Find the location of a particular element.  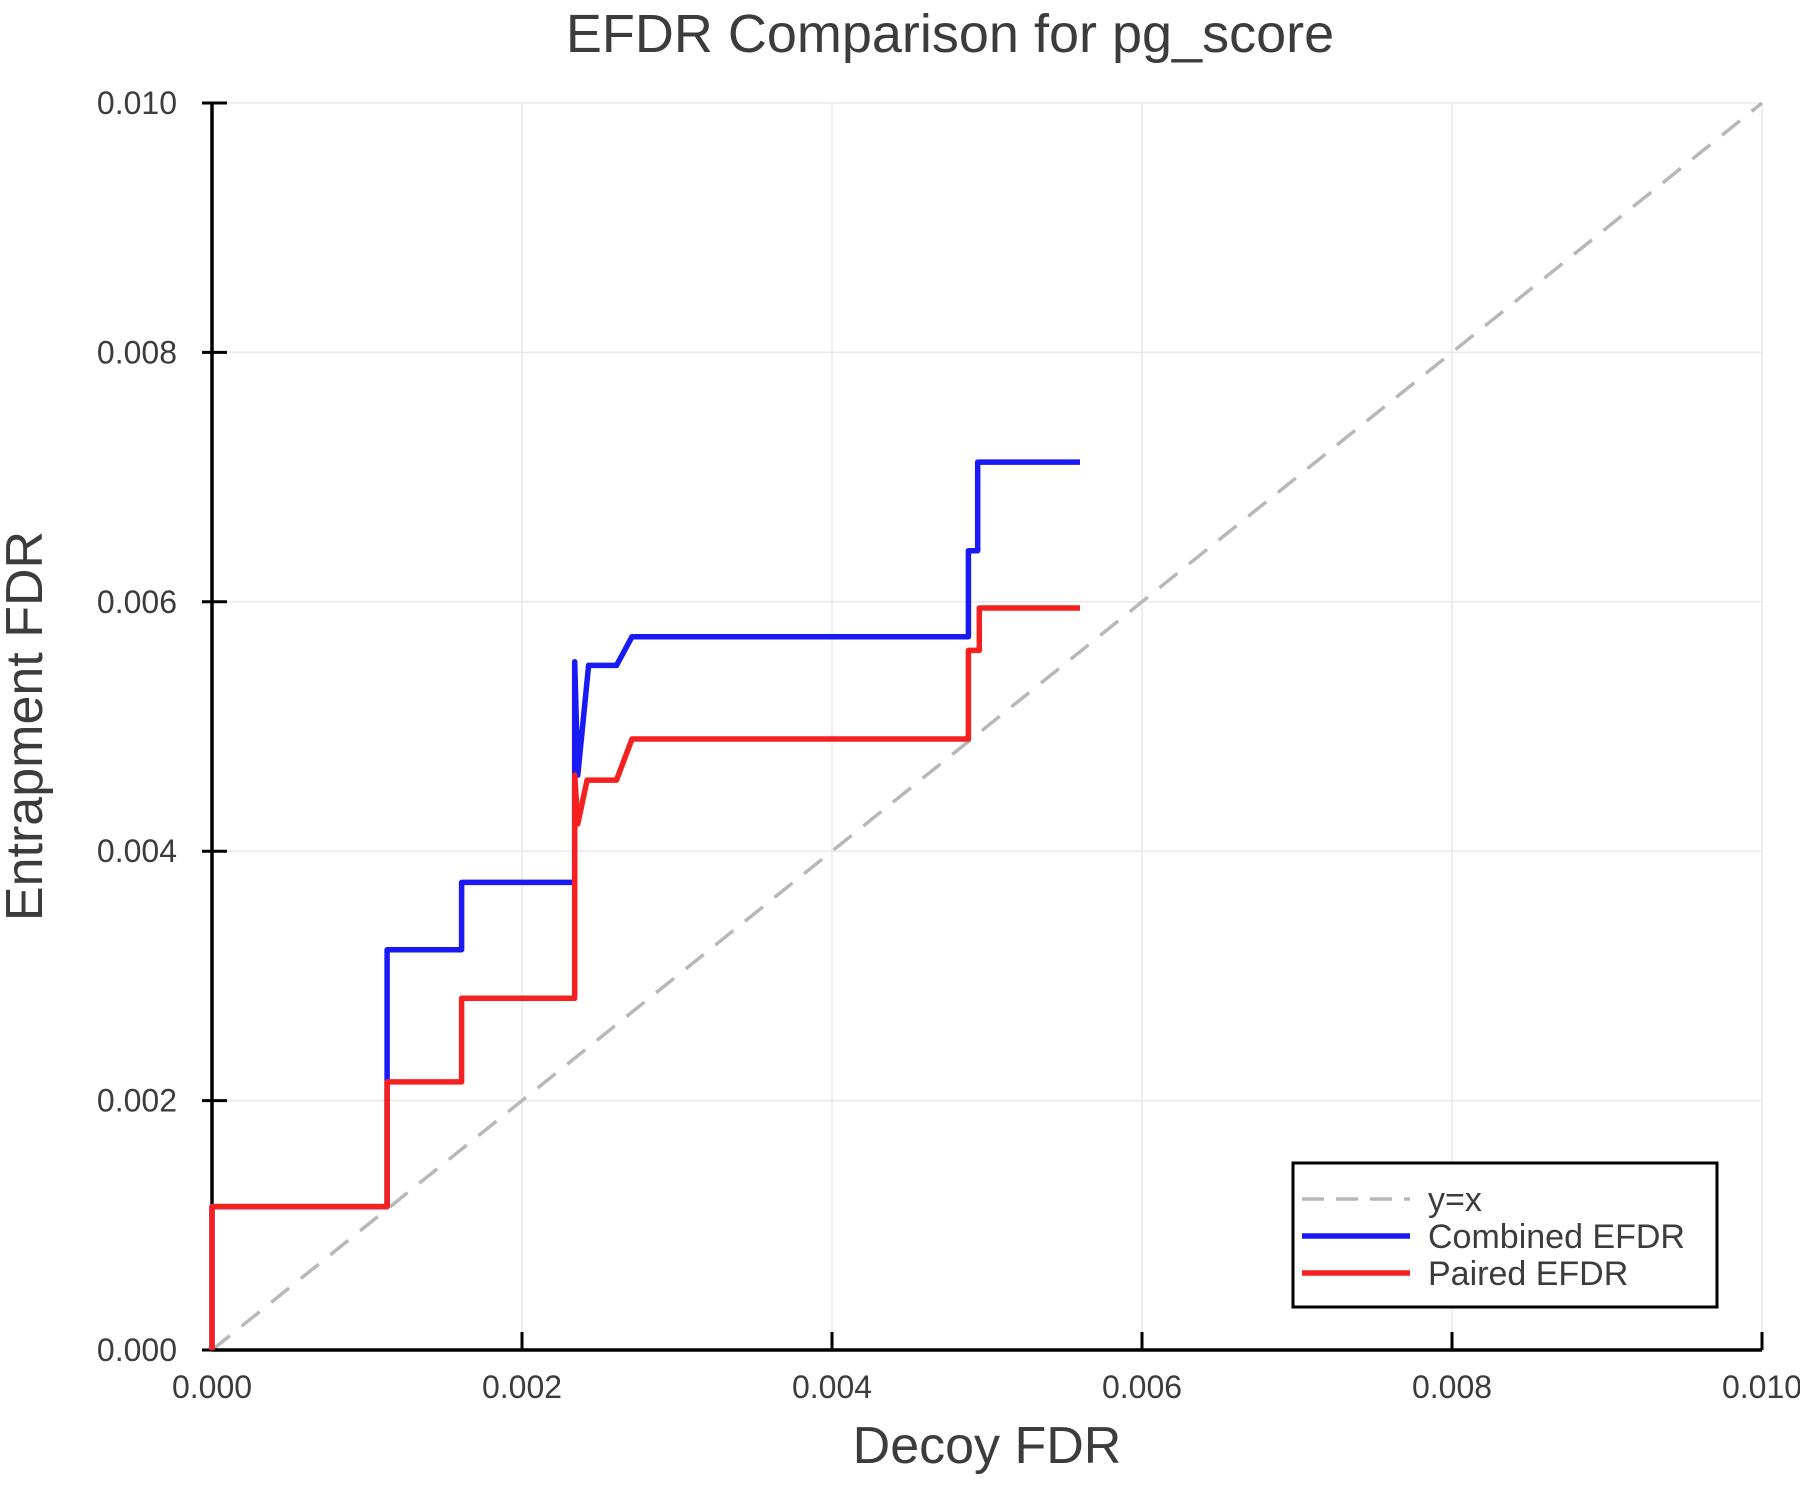

y-tick-label: 0.008 is located at coordinates (137, 352).